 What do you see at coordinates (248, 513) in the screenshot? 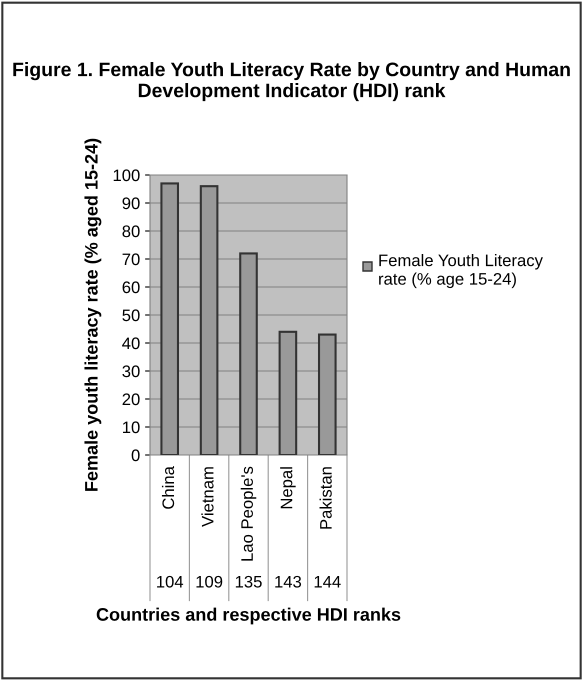
I see `x-tick-label: Lao People's` at bounding box center [248, 513].